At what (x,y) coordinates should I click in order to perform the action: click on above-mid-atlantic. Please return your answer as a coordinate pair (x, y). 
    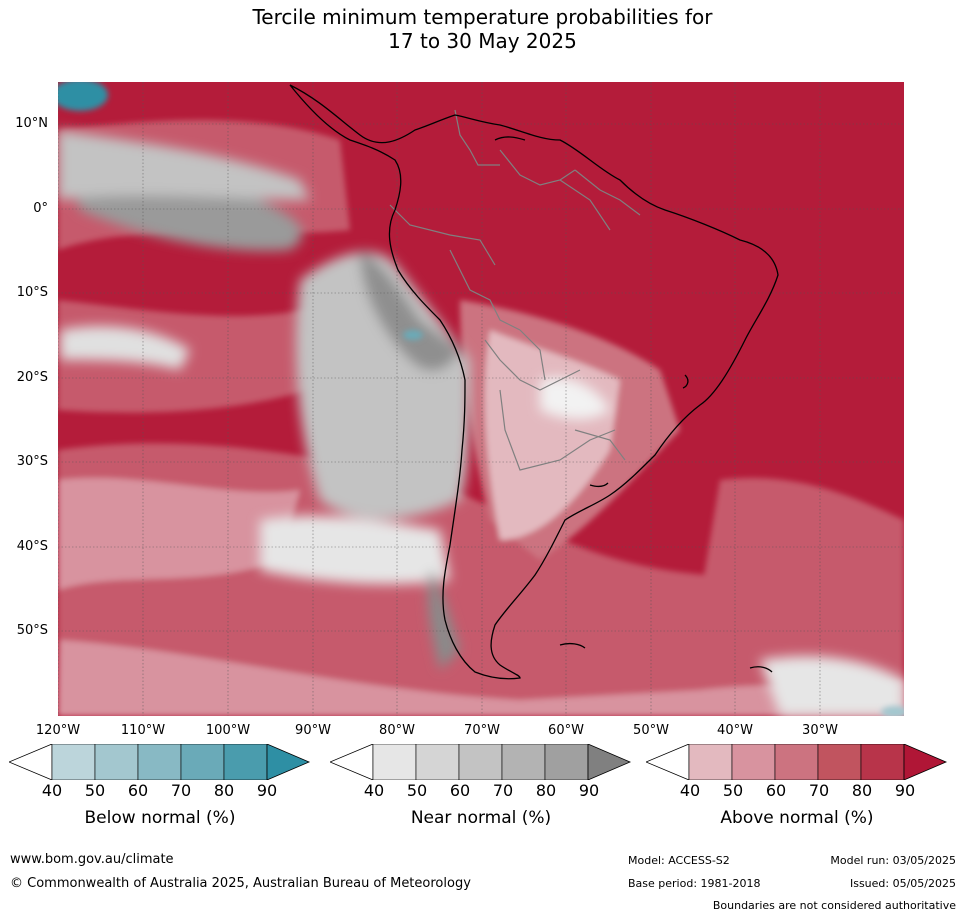
    Looking at the image, I should click on (802, 553).